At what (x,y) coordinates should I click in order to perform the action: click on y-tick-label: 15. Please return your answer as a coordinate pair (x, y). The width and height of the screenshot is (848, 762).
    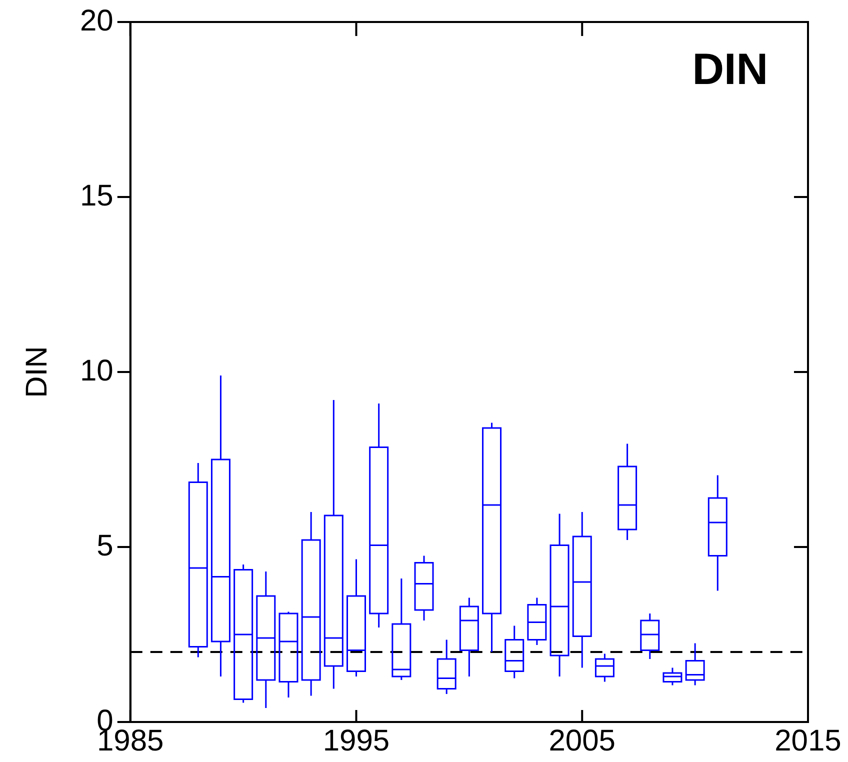
    Looking at the image, I should click on (97, 195).